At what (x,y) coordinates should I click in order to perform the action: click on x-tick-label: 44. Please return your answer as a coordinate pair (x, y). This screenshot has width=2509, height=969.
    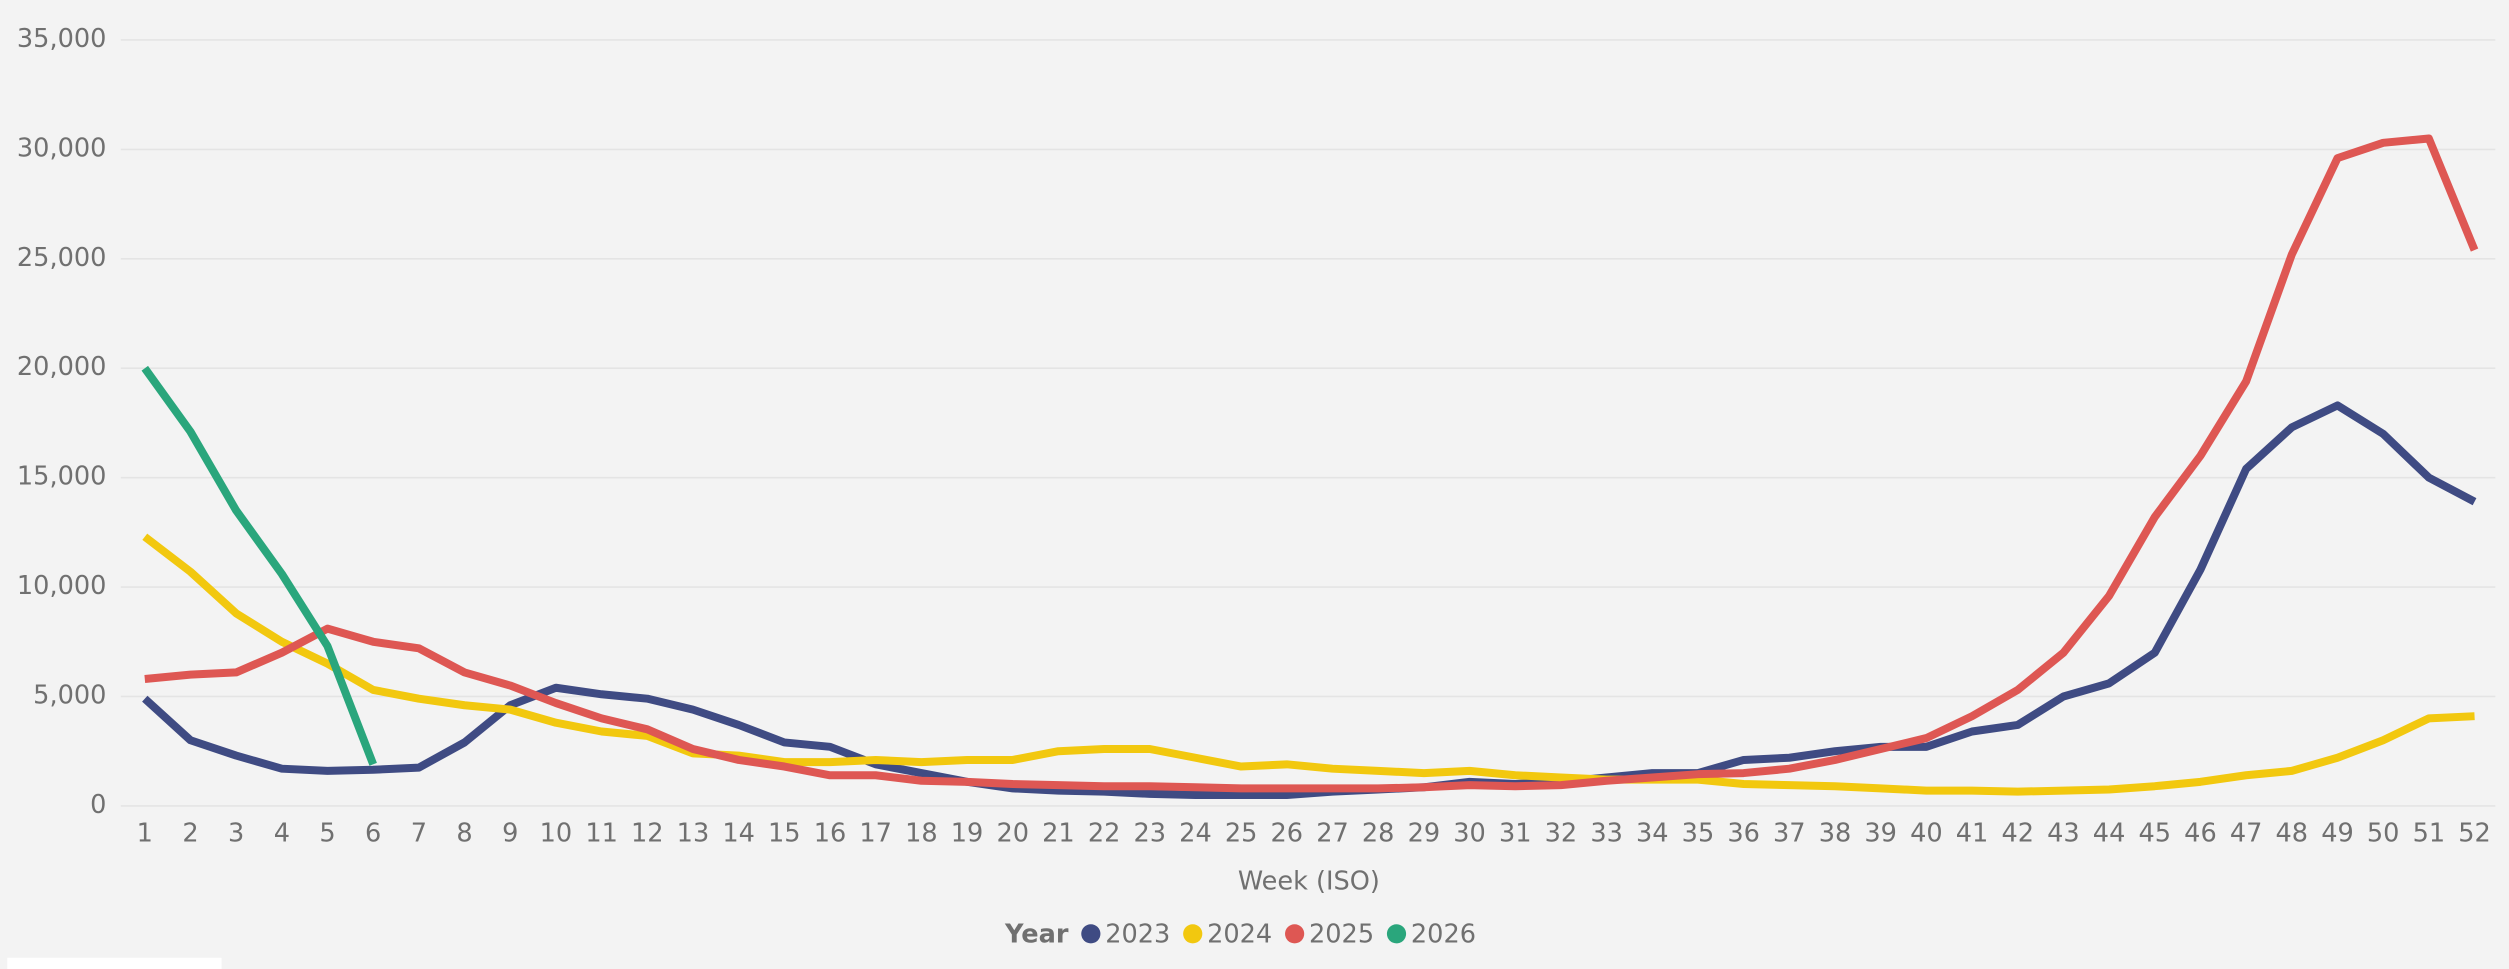
    Looking at the image, I should click on (2109, 834).